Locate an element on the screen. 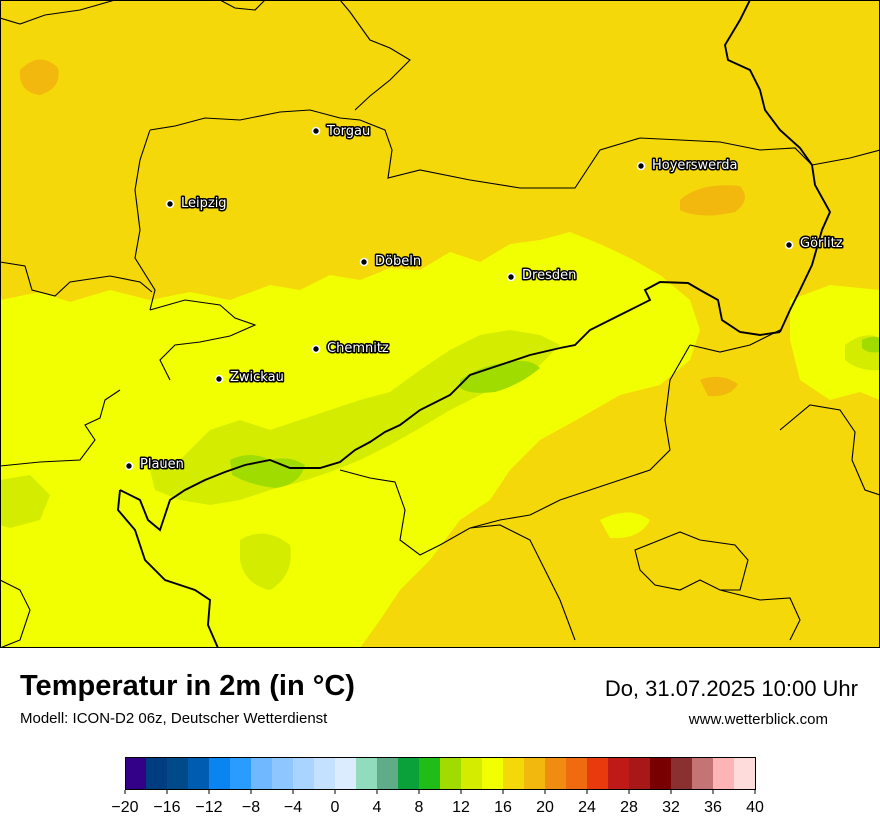 The image size is (880, 830). legend-frame is located at coordinates (440, 773).